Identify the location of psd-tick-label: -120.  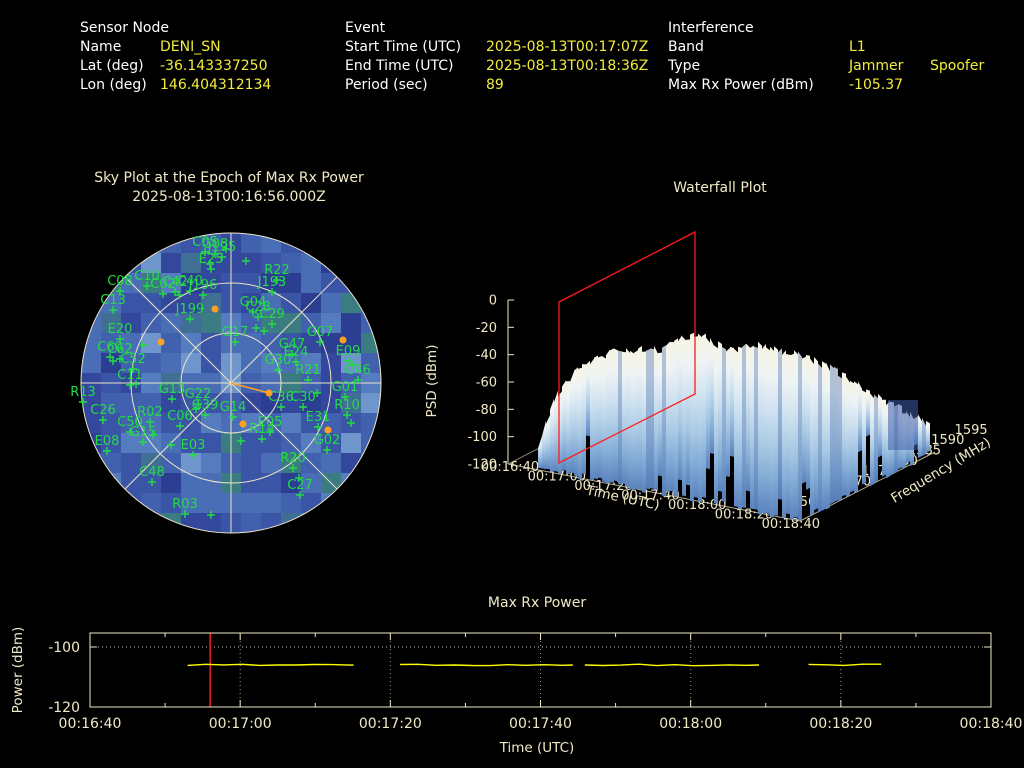
(482, 464).